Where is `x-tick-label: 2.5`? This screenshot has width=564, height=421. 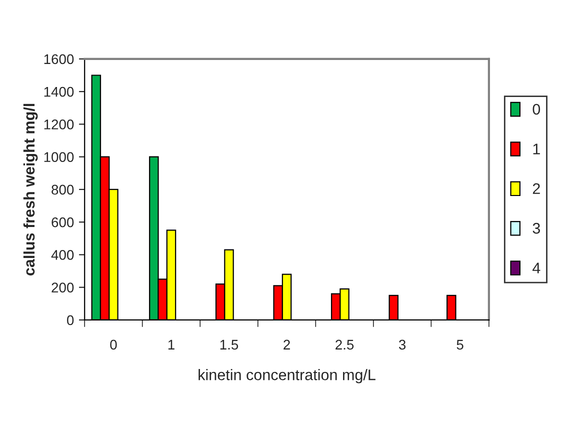 x-tick-label: 2.5 is located at coordinates (345, 345).